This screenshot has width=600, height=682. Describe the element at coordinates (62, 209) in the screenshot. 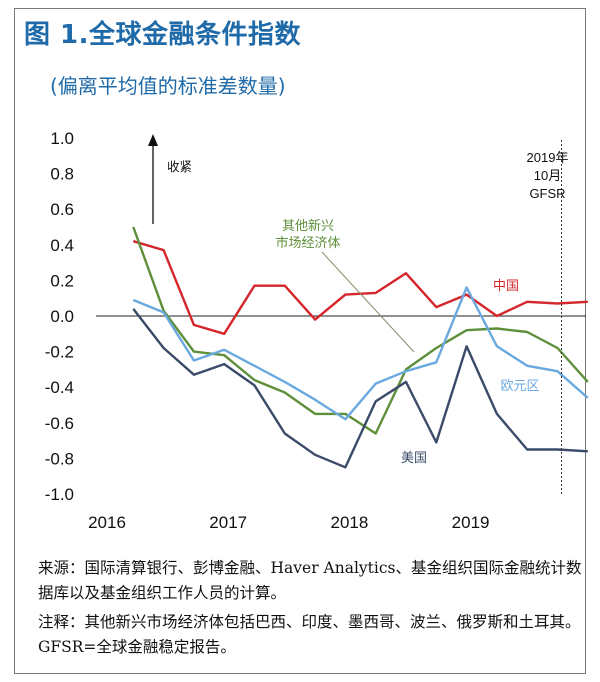

I see `y-tick-label: 0.6` at that location.